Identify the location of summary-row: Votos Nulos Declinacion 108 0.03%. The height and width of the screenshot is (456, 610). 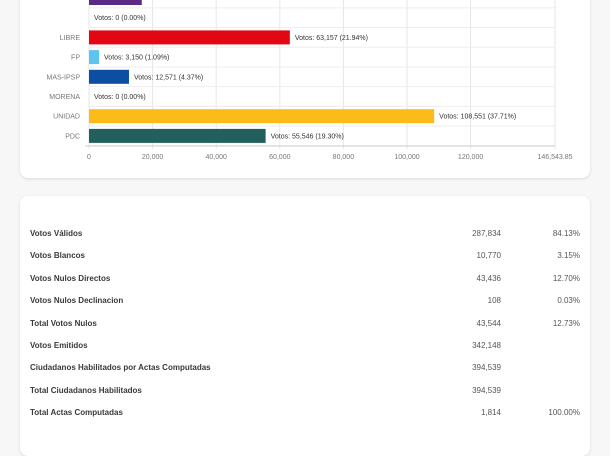
(305, 302).